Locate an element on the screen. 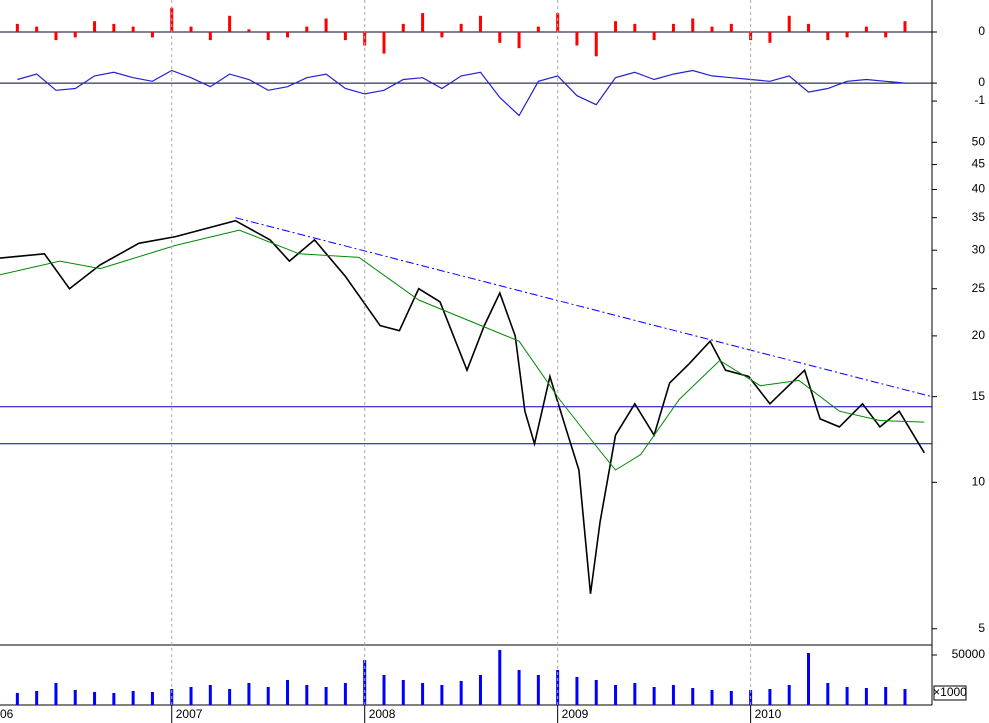 The height and width of the screenshot is (723, 989). unit-label: ×1000 is located at coordinates (950, 692).